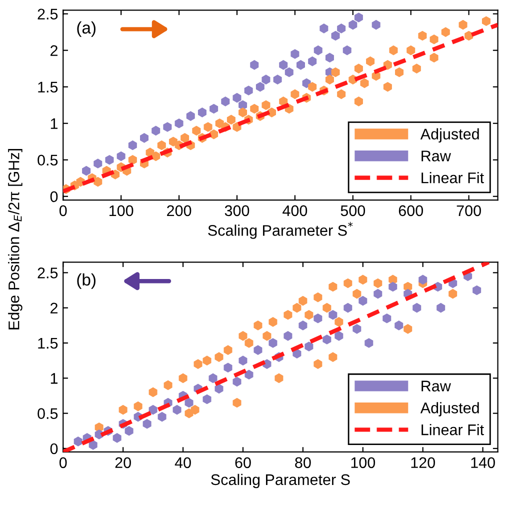  I want to click on x-axis-title: Scaling Parameter S$^{*}$, so click(280, 230).